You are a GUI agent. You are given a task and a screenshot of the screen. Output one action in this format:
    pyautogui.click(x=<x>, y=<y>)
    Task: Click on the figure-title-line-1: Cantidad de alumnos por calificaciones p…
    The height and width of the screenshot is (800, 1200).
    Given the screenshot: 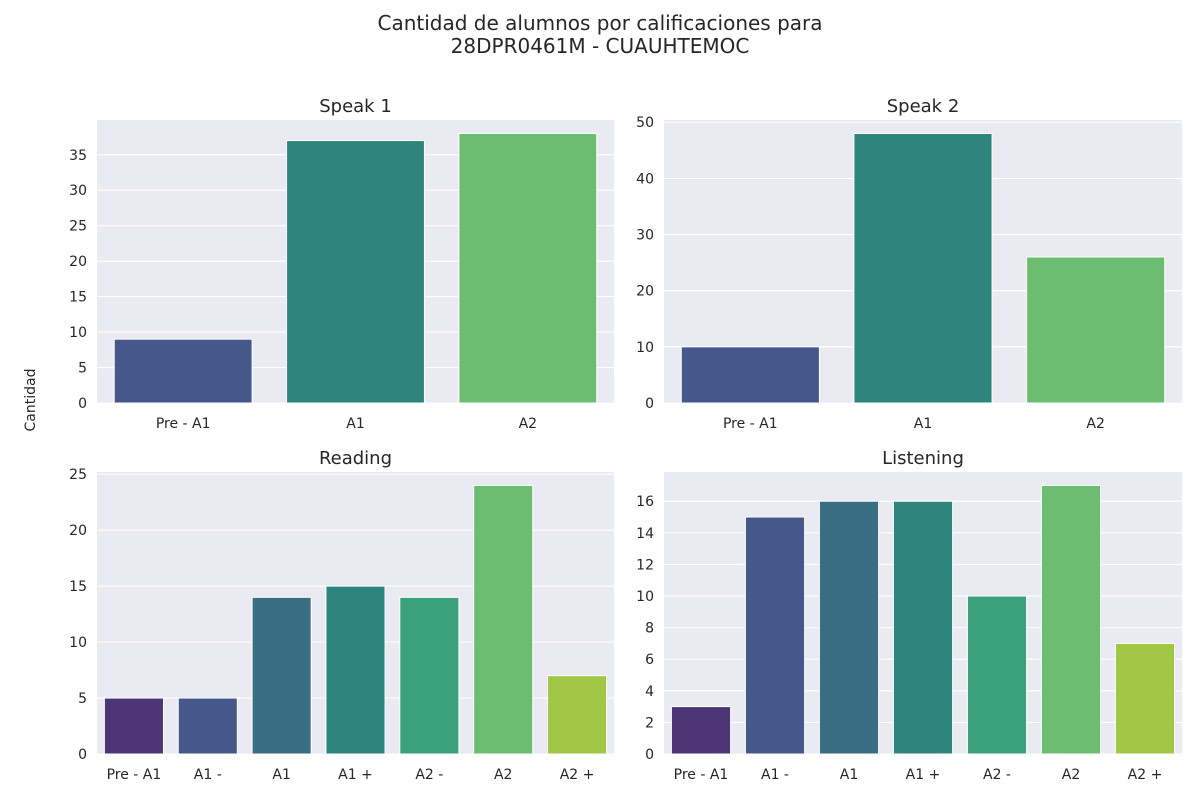 What is the action you would take?
    pyautogui.click(x=600, y=23)
    